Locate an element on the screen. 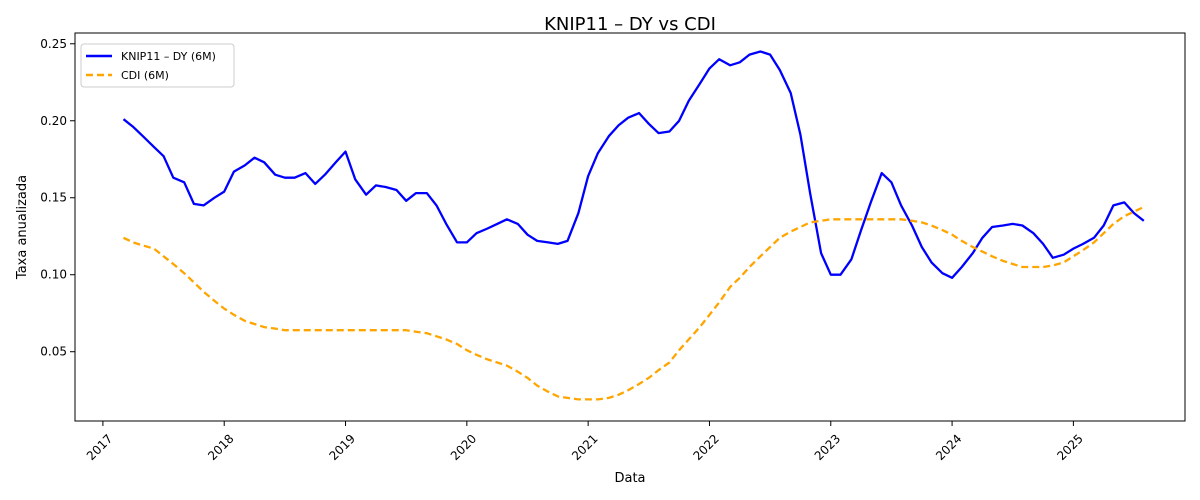 Image resolution: width=1200 pixels, height=500 pixels. x-tick-label-2018: 2018 is located at coordinates (220, 447).